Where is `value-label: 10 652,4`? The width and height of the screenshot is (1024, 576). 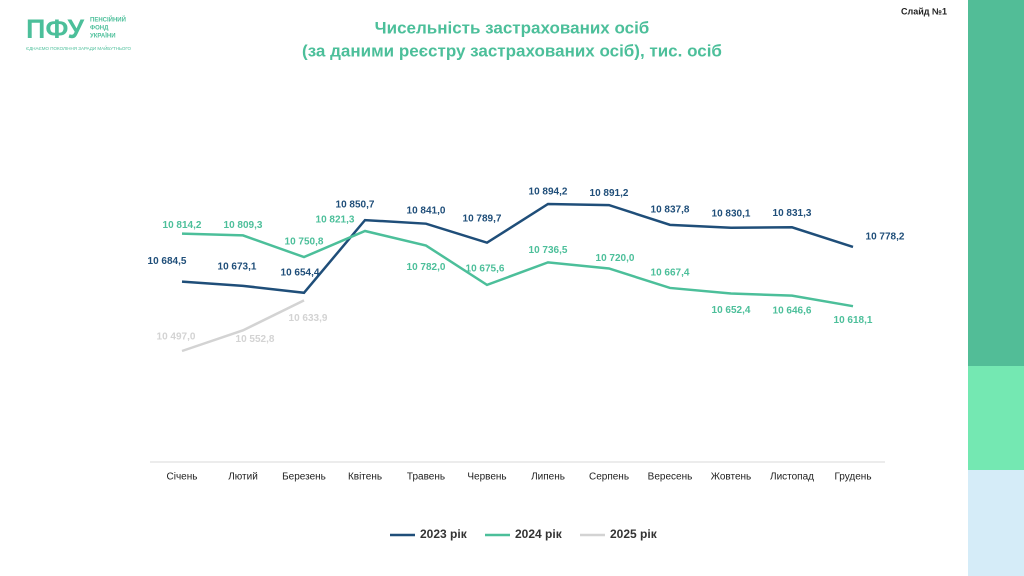 value-label: 10 652,4 is located at coordinates (731, 310).